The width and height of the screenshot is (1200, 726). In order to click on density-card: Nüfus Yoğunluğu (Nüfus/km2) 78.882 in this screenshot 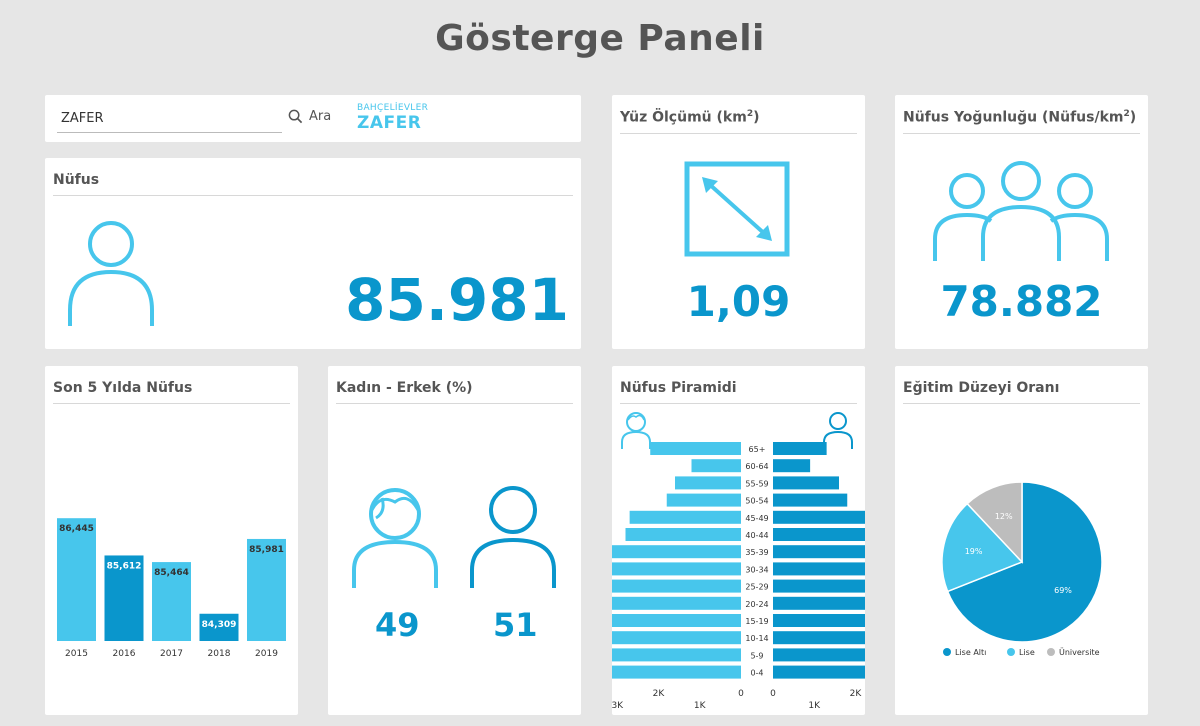, I will do `click(1021, 222)`.